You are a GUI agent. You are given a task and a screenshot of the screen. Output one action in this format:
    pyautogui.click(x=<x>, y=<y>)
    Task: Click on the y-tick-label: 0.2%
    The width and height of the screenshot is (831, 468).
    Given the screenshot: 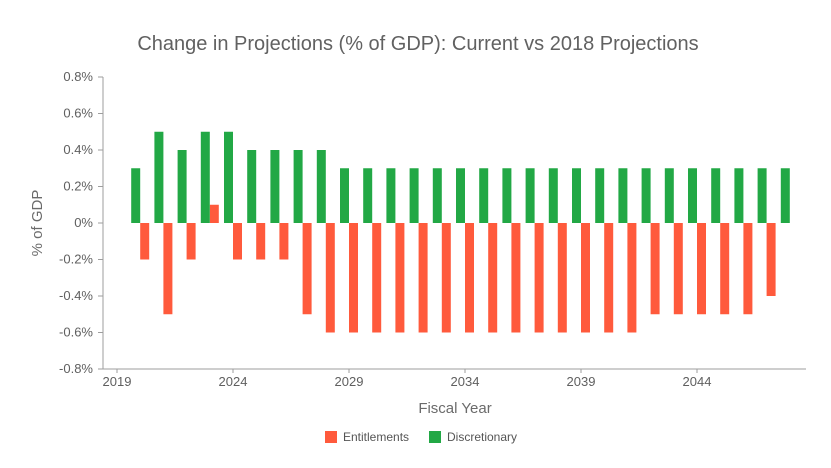 What is the action you would take?
    pyautogui.click(x=78, y=186)
    